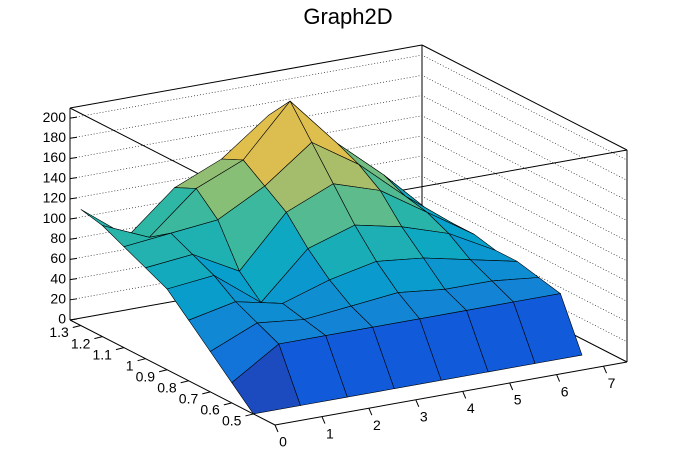 Image resolution: width=696 pixels, height=472 pixels. What do you see at coordinates (232, 421) in the screenshot?
I see `y-tick-label: 0.5` at bounding box center [232, 421].